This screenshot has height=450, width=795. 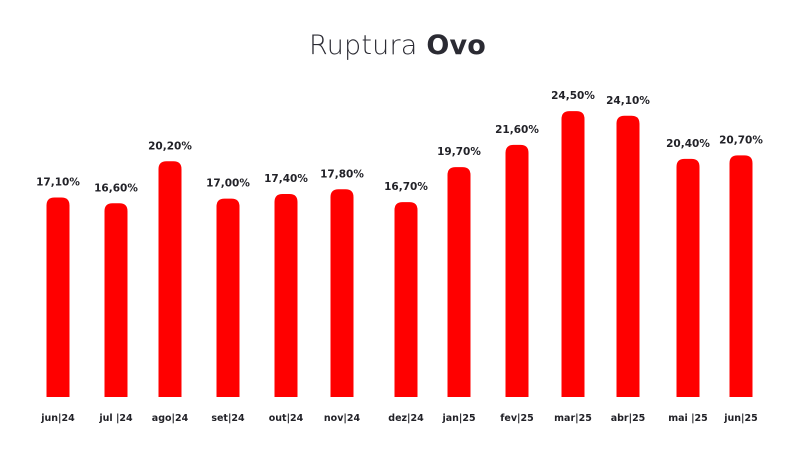 I want to click on x-tick-label-12: jun|25, so click(x=740, y=418).